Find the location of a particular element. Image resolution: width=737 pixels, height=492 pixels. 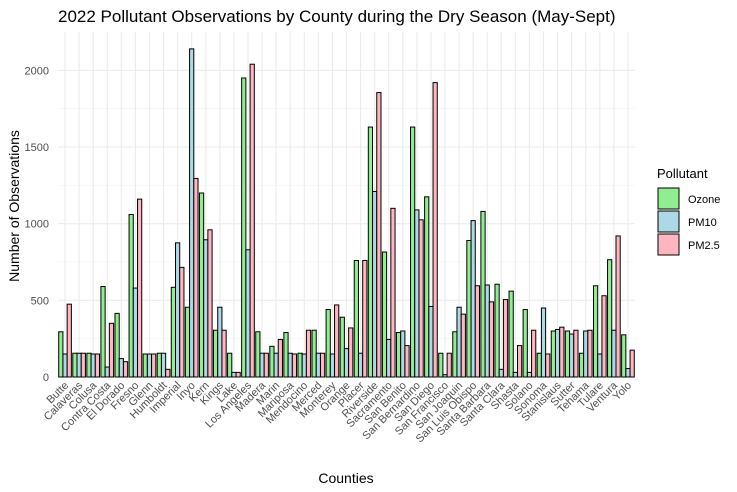

y-tick-label: 500 is located at coordinates (40, 301).